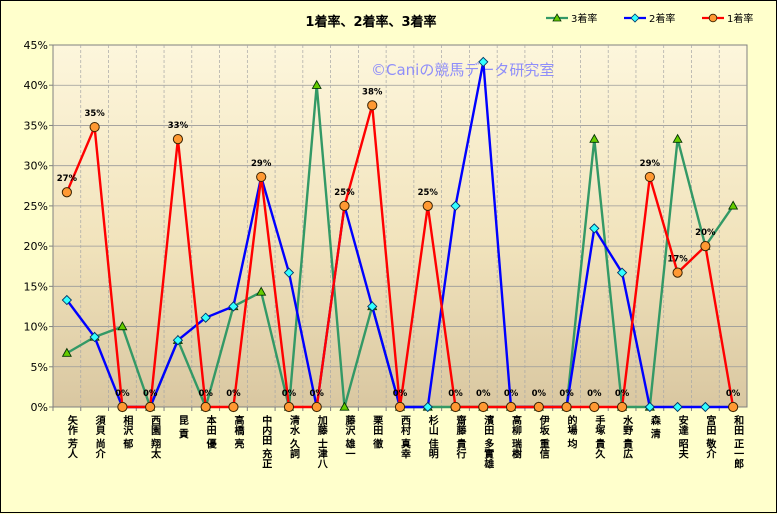  What do you see at coordinates (705, 233) in the screenshot?
I see `data-label: 20%` at bounding box center [705, 233].